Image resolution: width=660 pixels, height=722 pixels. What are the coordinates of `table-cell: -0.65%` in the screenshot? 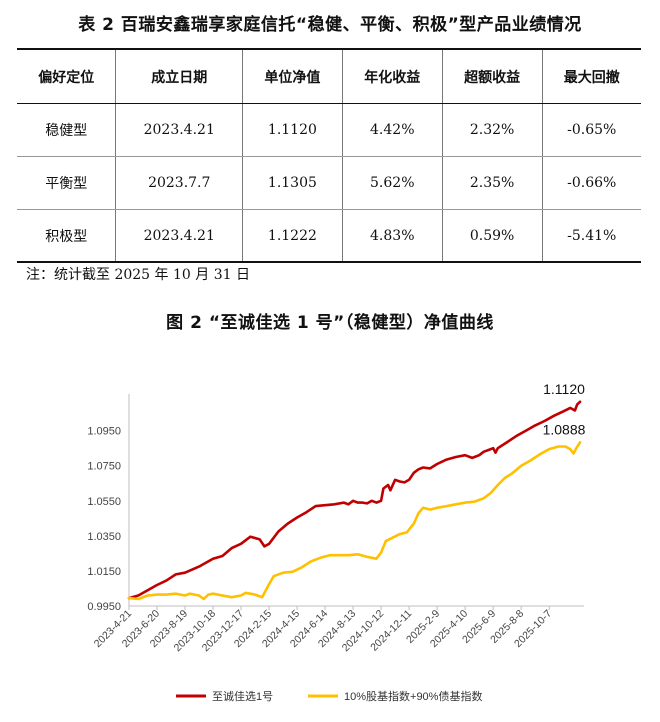 It's located at (591, 130).